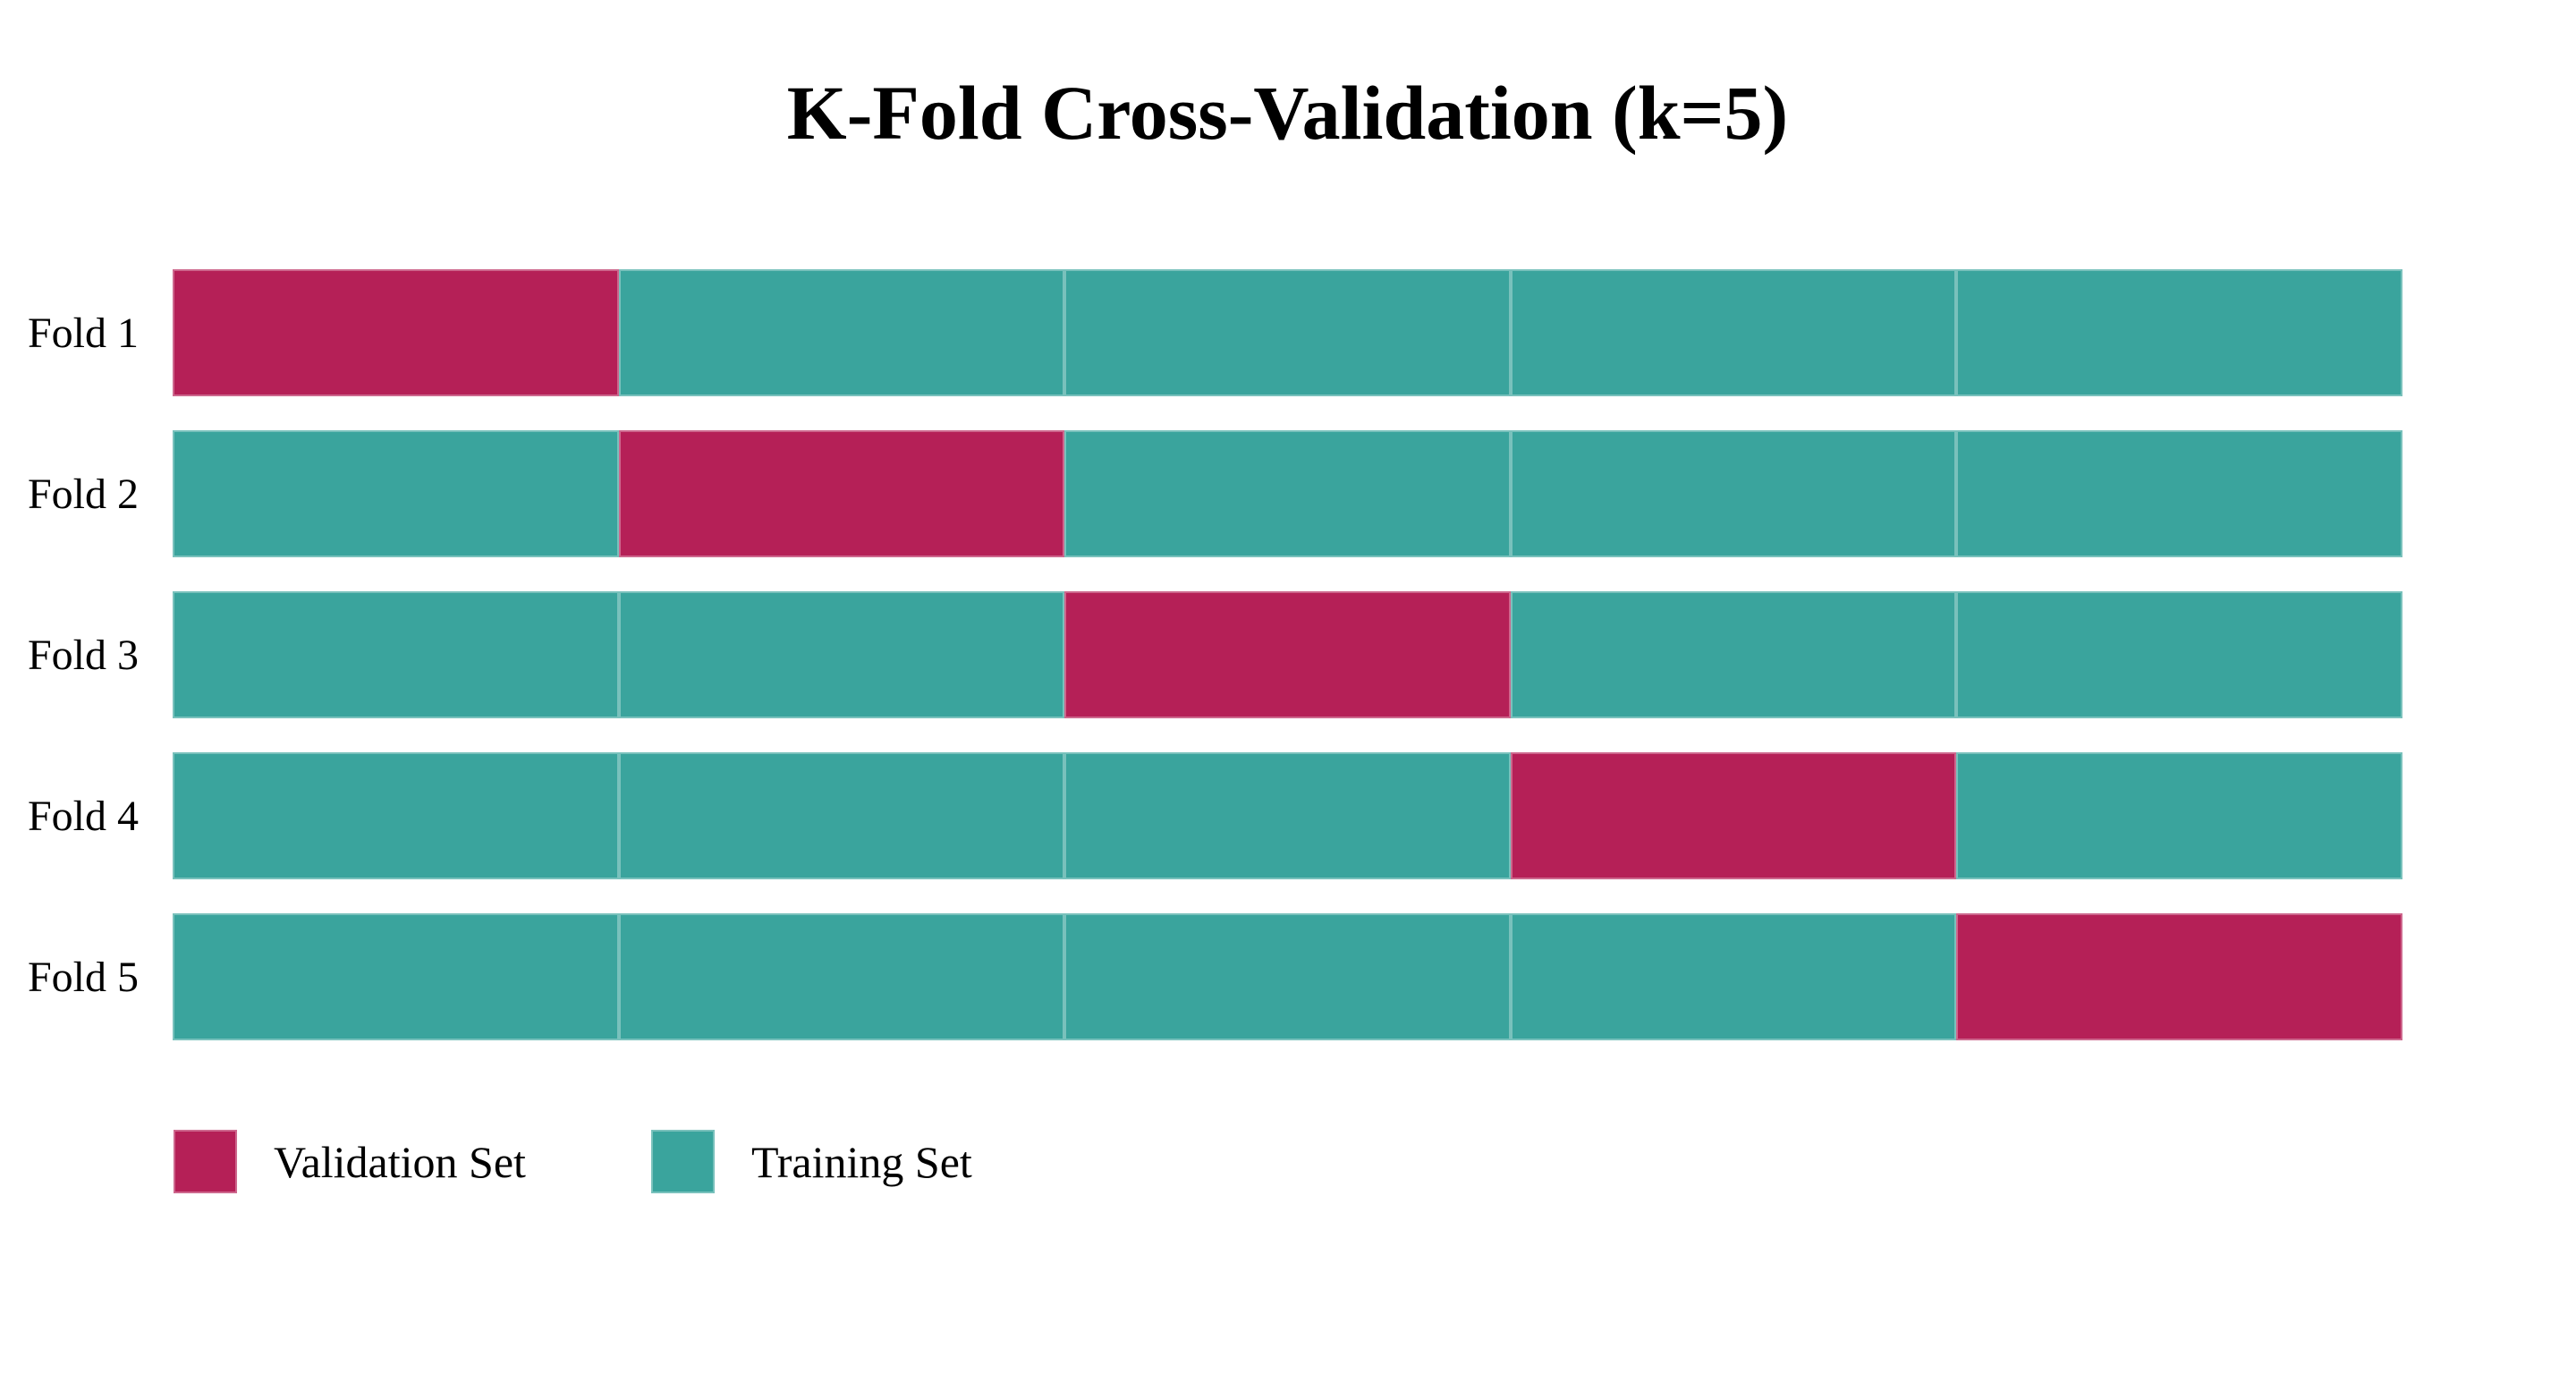 This screenshot has width=2576, height=1374. I want to click on fold-row-1: Fold 1, so click(1288, 332).